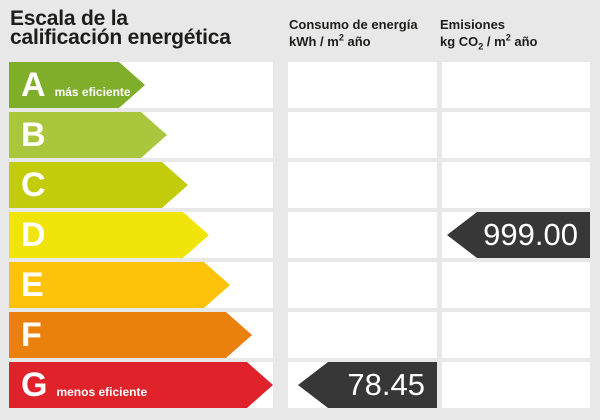 This screenshot has height=420, width=600. Describe the element at coordinates (98, 185) in the screenshot. I see `rating-bar-c: C` at that location.